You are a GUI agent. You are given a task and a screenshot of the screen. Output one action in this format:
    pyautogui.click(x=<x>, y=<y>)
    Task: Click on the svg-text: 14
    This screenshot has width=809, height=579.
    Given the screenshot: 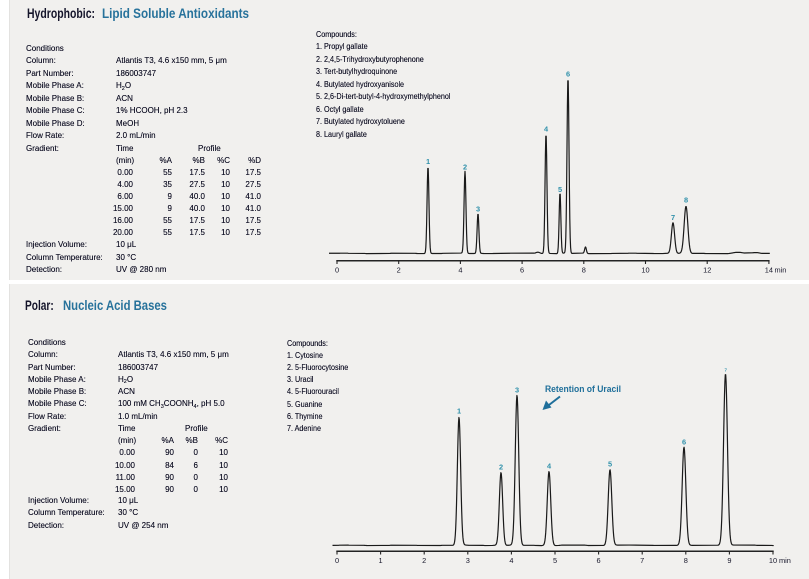 What is the action you would take?
    pyautogui.click(x=769, y=270)
    